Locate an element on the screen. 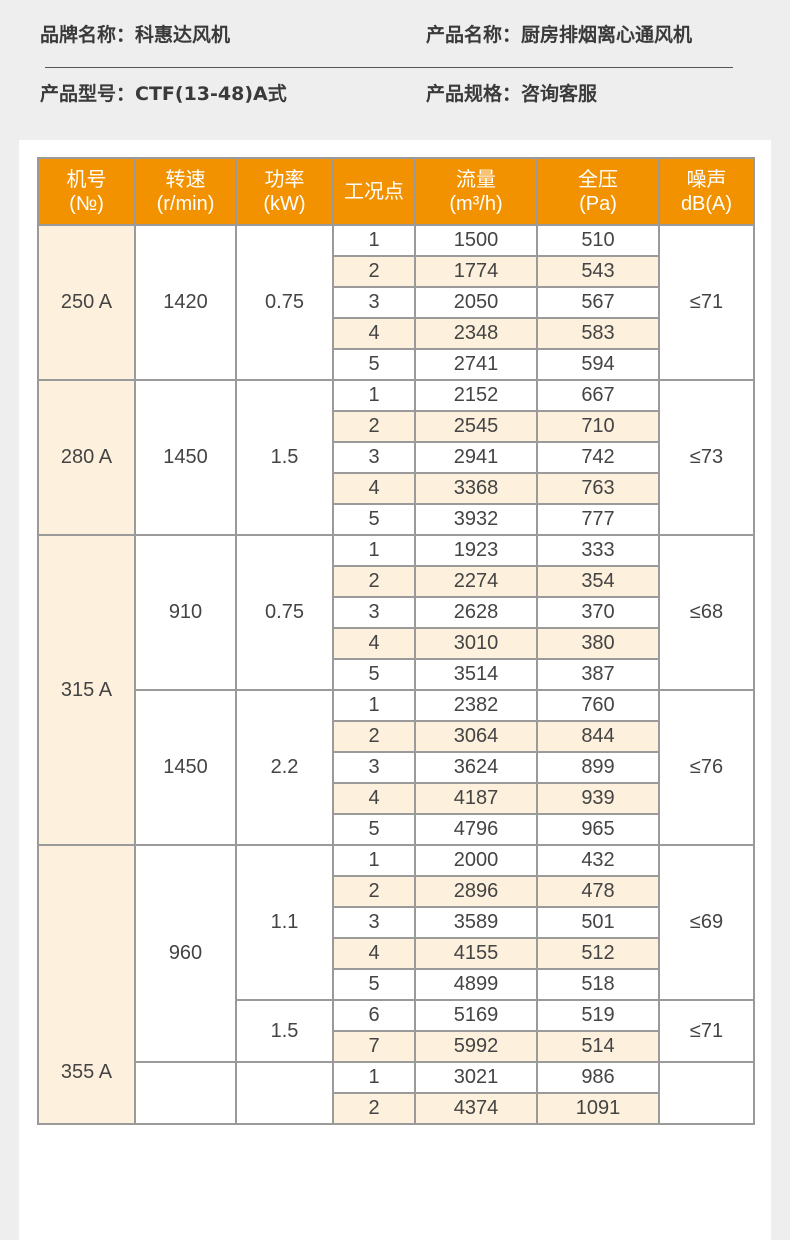  table-row: 250 A 1420 0.75 1 1500 510 ≤71 is located at coordinates (396, 302).